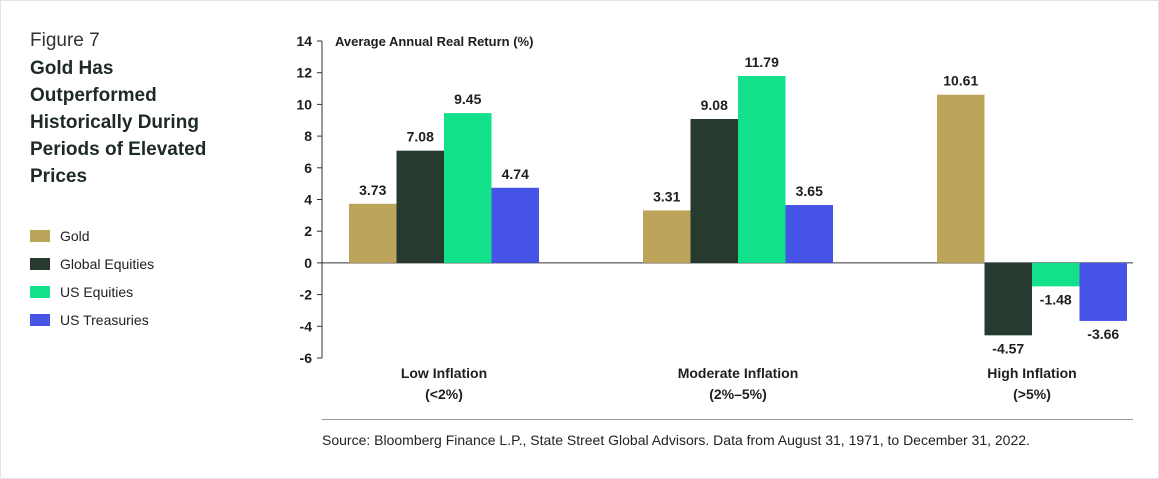  What do you see at coordinates (65, 40) in the screenshot?
I see `figure-label: Figure 7` at bounding box center [65, 40].